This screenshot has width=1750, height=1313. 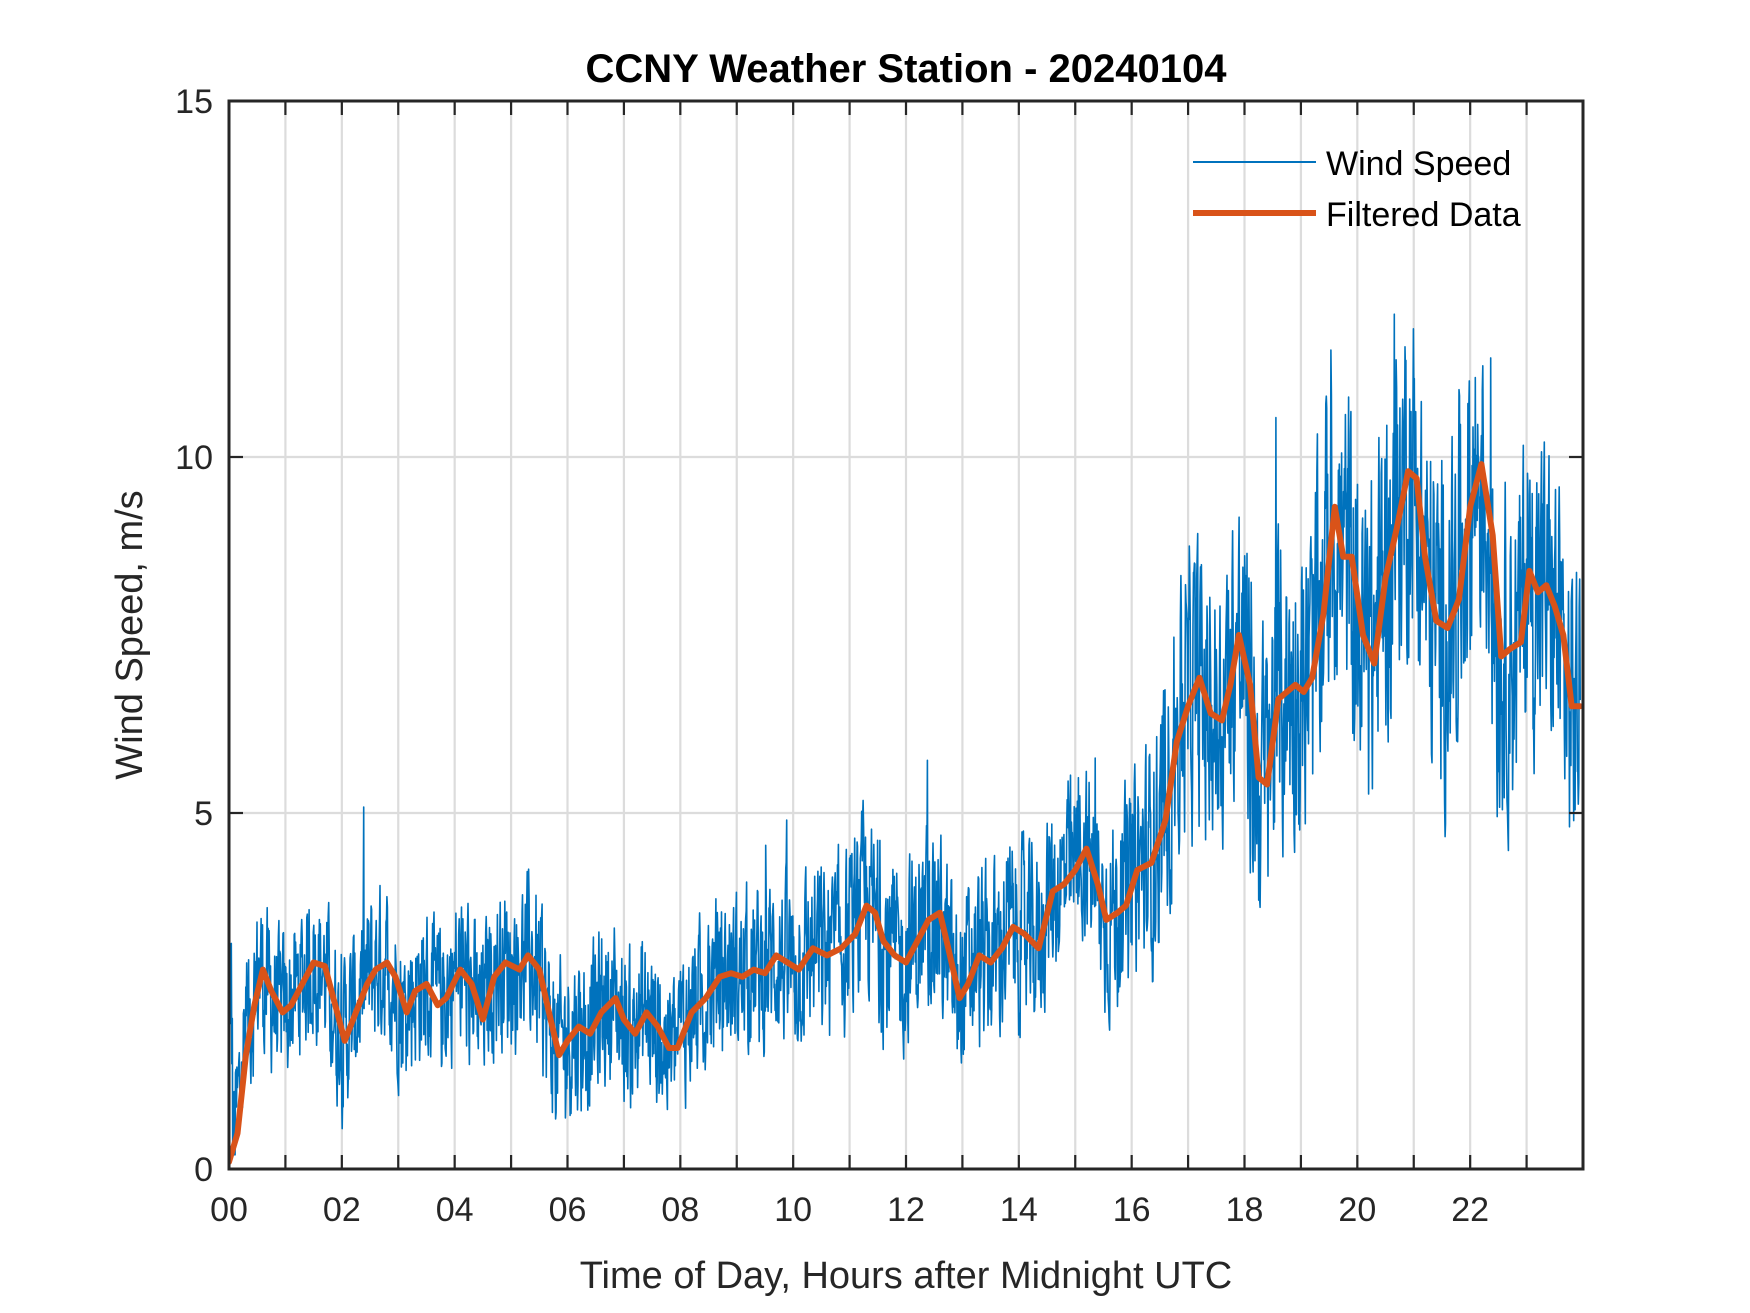 What do you see at coordinates (203, 1170) in the screenshot?
I see `y-tick-label: 0` at bounding box center [203, 1170].